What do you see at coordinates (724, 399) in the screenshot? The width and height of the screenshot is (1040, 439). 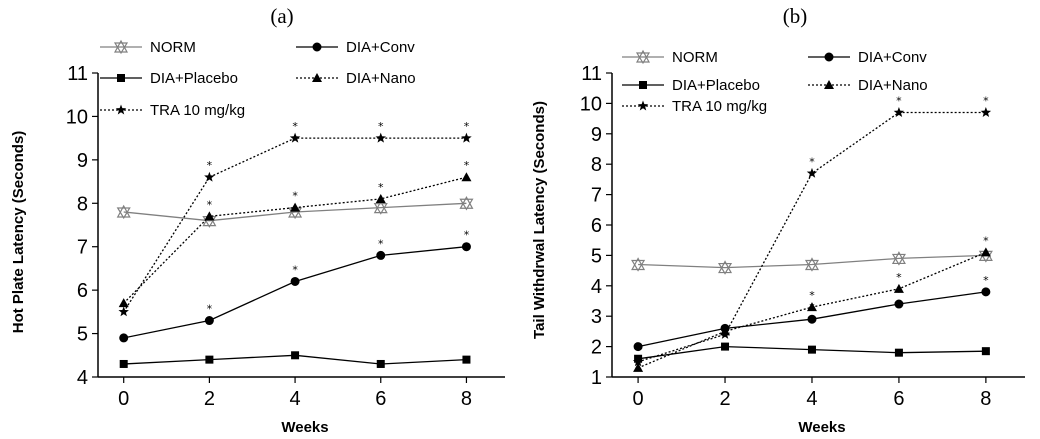 I see `panel-b-x-tick-label: 2` at bounding box center [724, 399].